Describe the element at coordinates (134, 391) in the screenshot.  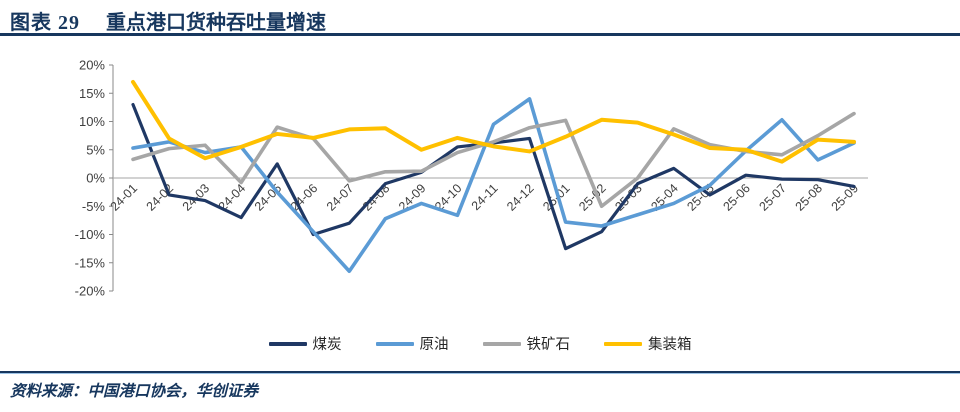
I see `source-text: 资料来源：中国港口协会，华创证券` at that location.